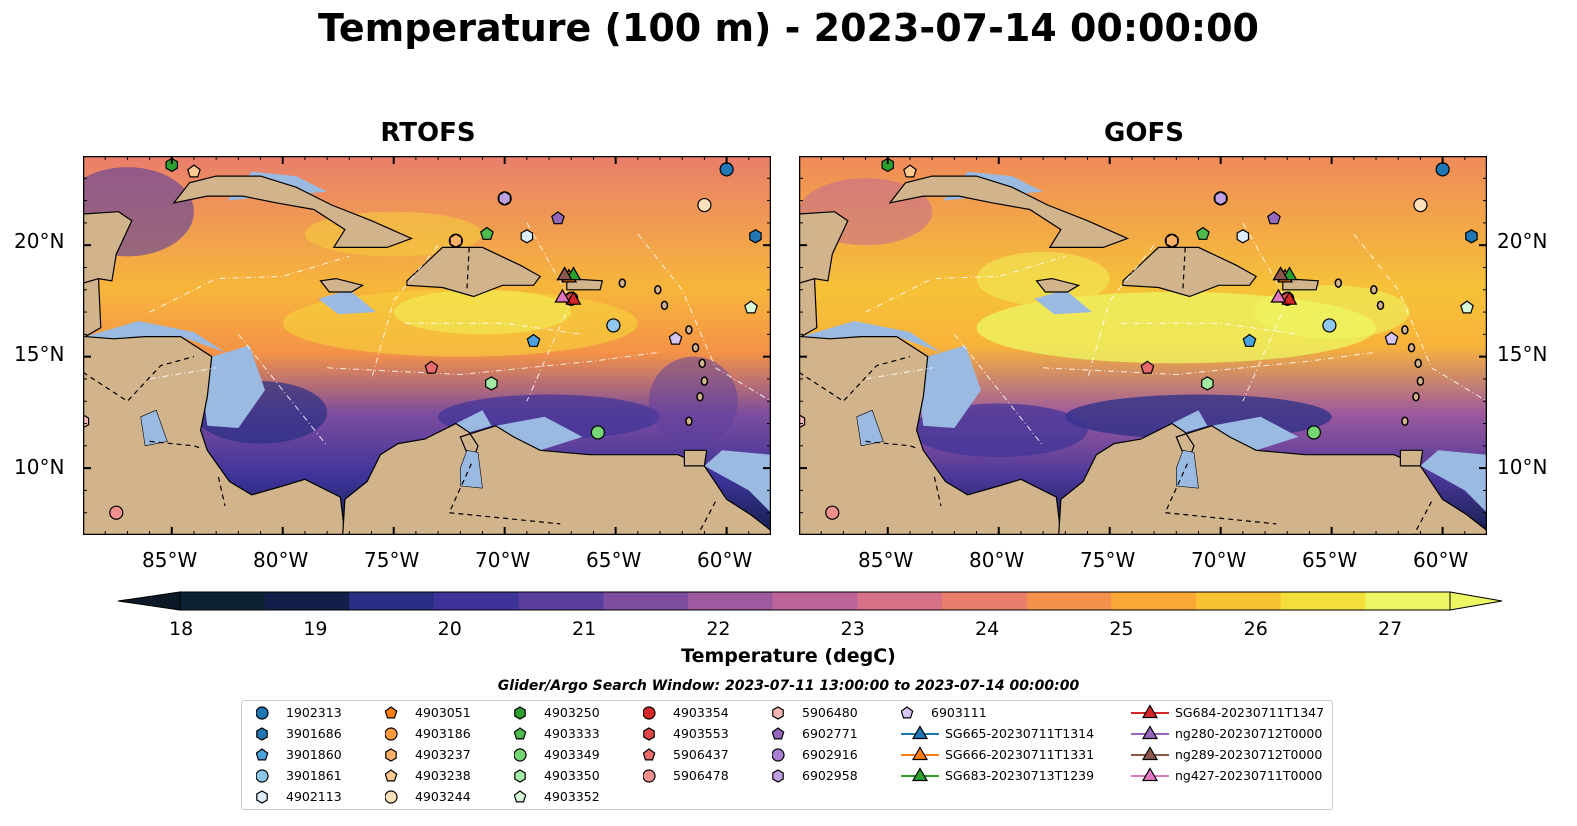 This screenshot has width=1577, height=826. I want to click on colorbar-tick-label: 21, so click(584, 629).